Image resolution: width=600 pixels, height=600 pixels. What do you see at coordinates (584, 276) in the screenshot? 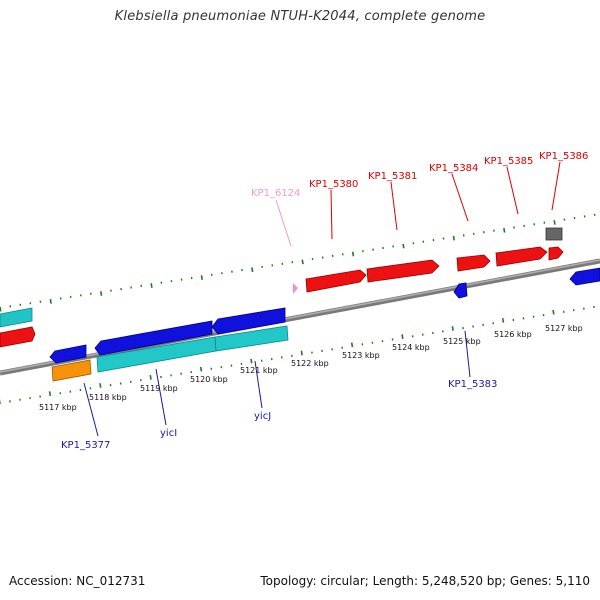
I see `gene-arrow-blue-right` at bounding box center [584, 276].